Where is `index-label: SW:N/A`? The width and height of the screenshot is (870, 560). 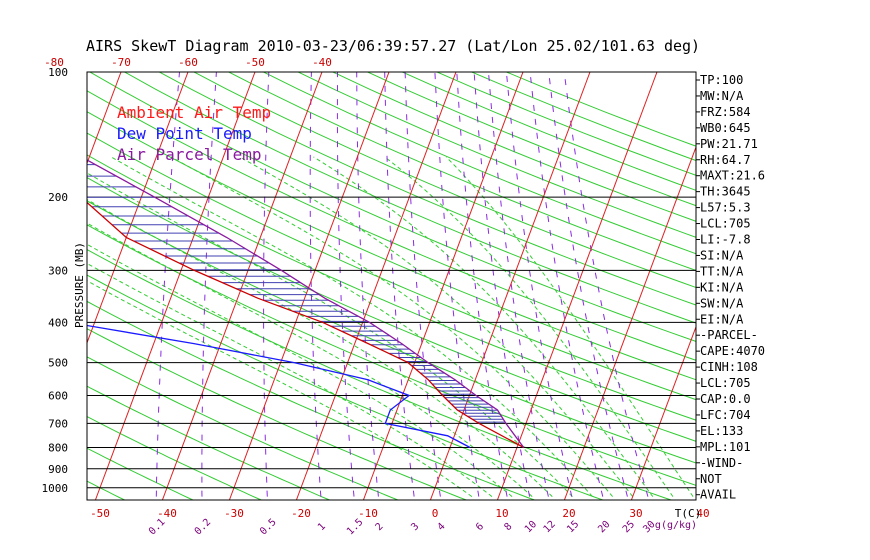 index-label: SW:N/A is located at coordinates (722, 303).